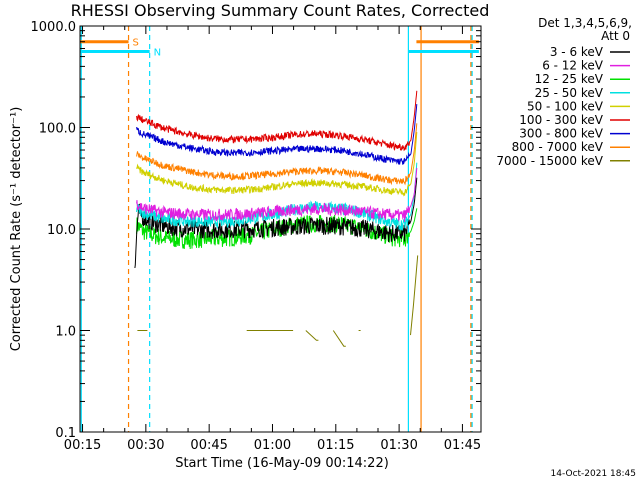 The height and width of the screenshot is (480, 640). Describe the element at coordinates (157, 53) in the screenshot. I see `state-bar-label-1: N` at that location.